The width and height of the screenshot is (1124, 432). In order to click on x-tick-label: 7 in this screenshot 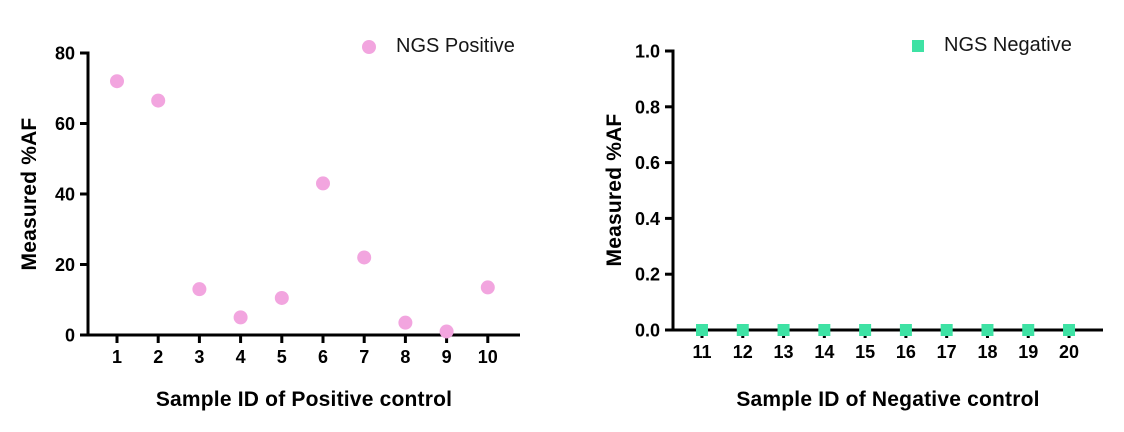, I will do `click(364, 357)`.